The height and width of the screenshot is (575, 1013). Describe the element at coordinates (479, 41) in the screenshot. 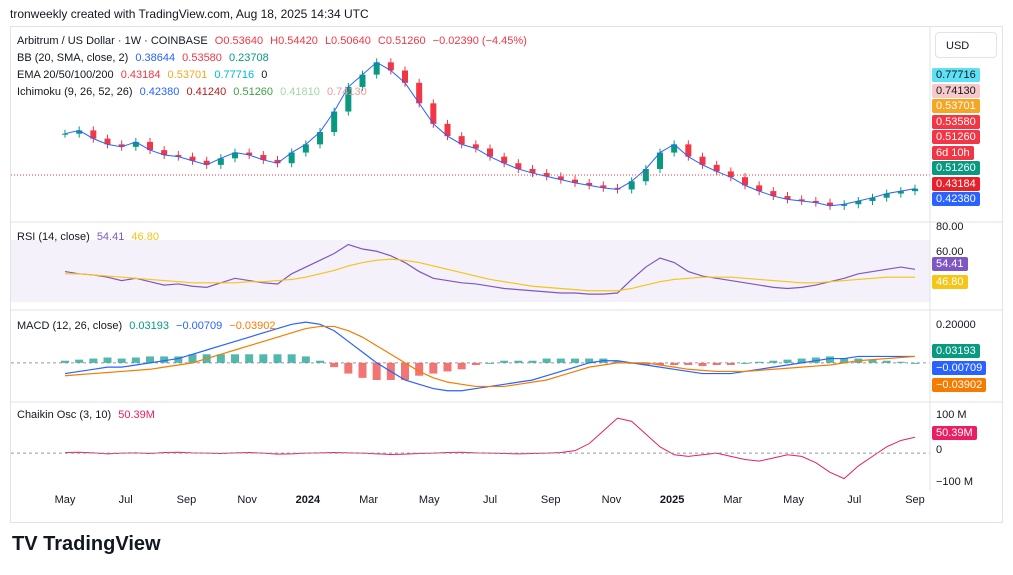

I see `legend-change: −0.02390 (−4.45%)` at that location.